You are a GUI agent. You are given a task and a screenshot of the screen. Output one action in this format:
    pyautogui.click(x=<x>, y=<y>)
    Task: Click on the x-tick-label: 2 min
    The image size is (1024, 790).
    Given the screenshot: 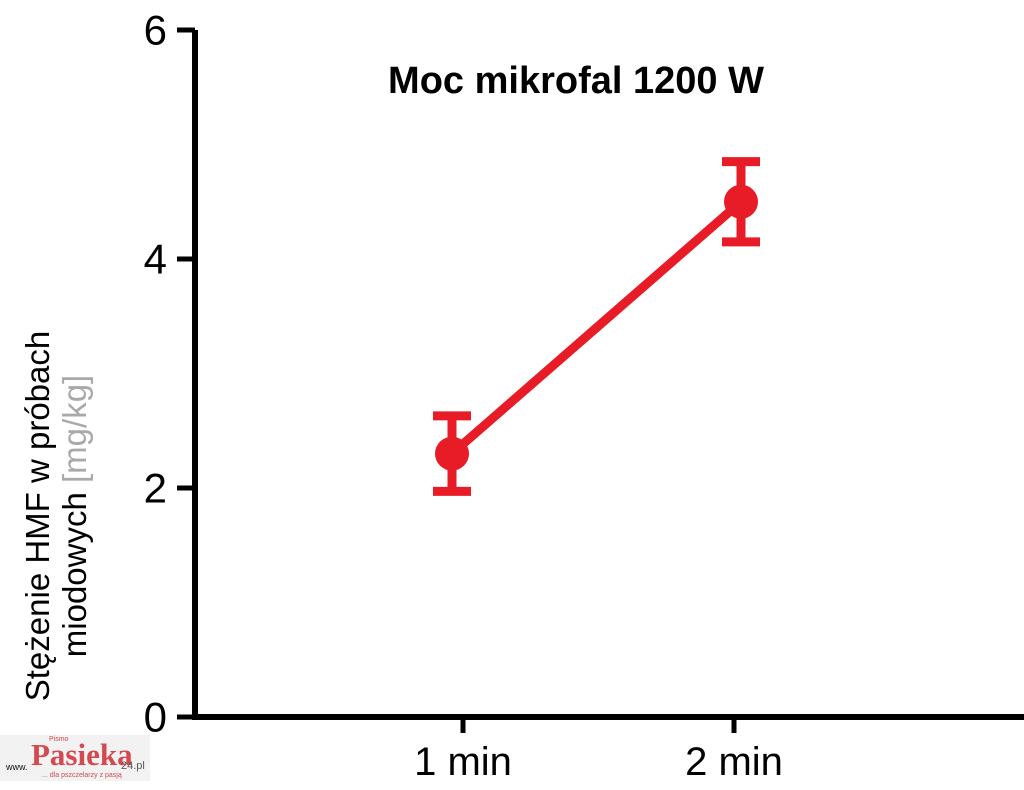 What is the action you would take?
    pyautogui.click(x=734, y=762)
    